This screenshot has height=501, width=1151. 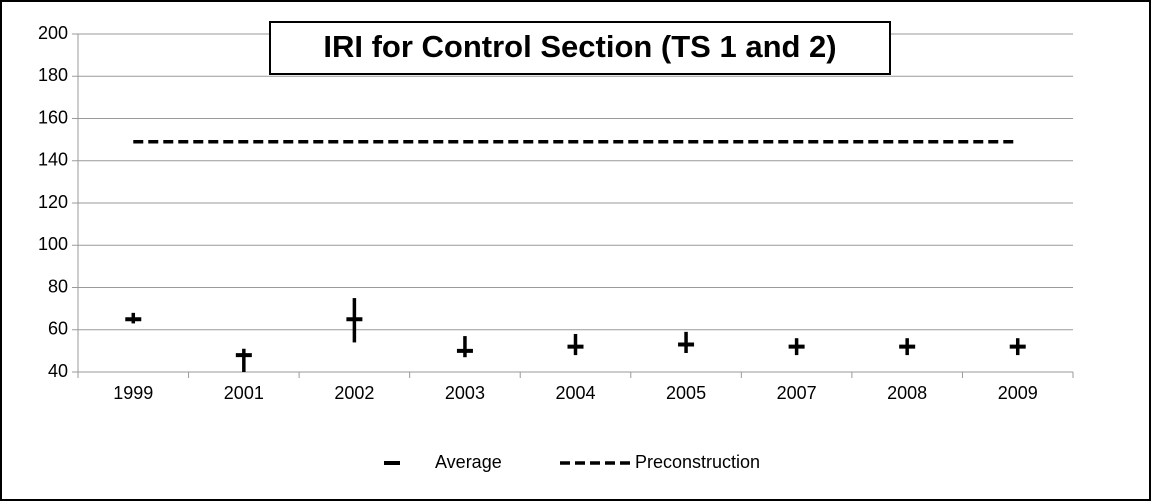 I want to click on y-tick-label: 200, so click(x=53, y=33).